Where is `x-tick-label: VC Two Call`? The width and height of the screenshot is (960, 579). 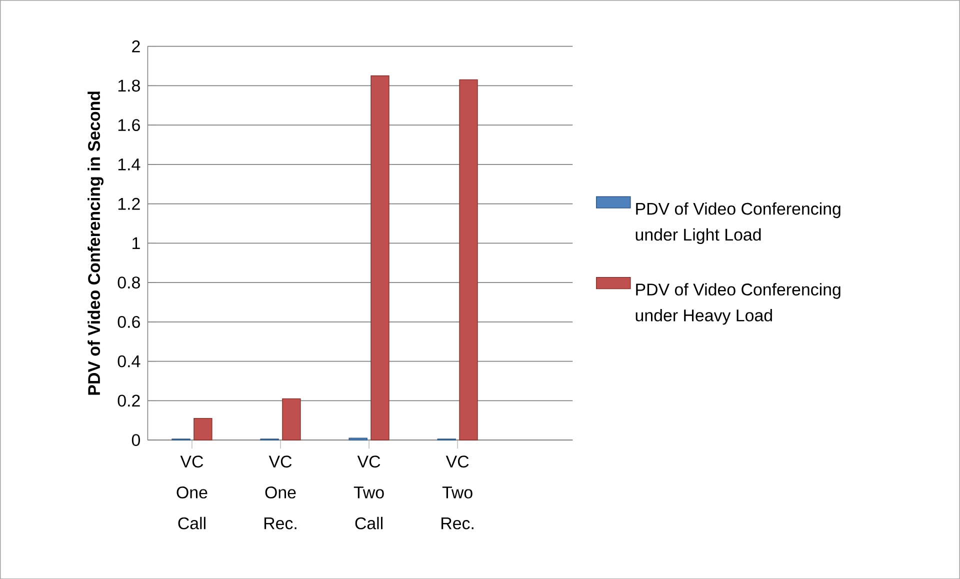
x-tick-label: VC Two Call is located at coordinates (369, 492).